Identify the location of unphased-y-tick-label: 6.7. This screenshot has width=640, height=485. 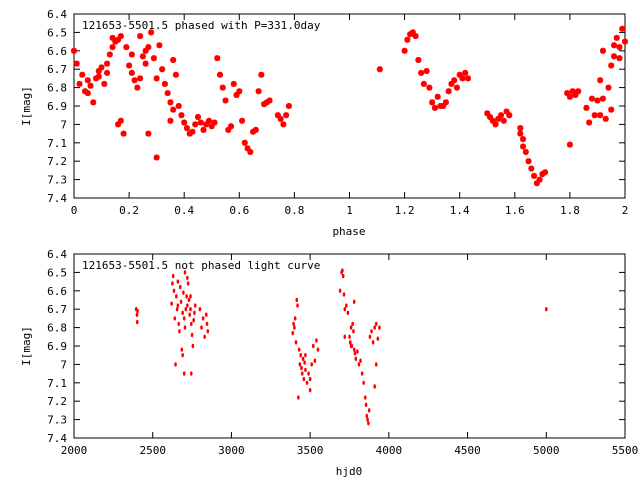
(57, 309).